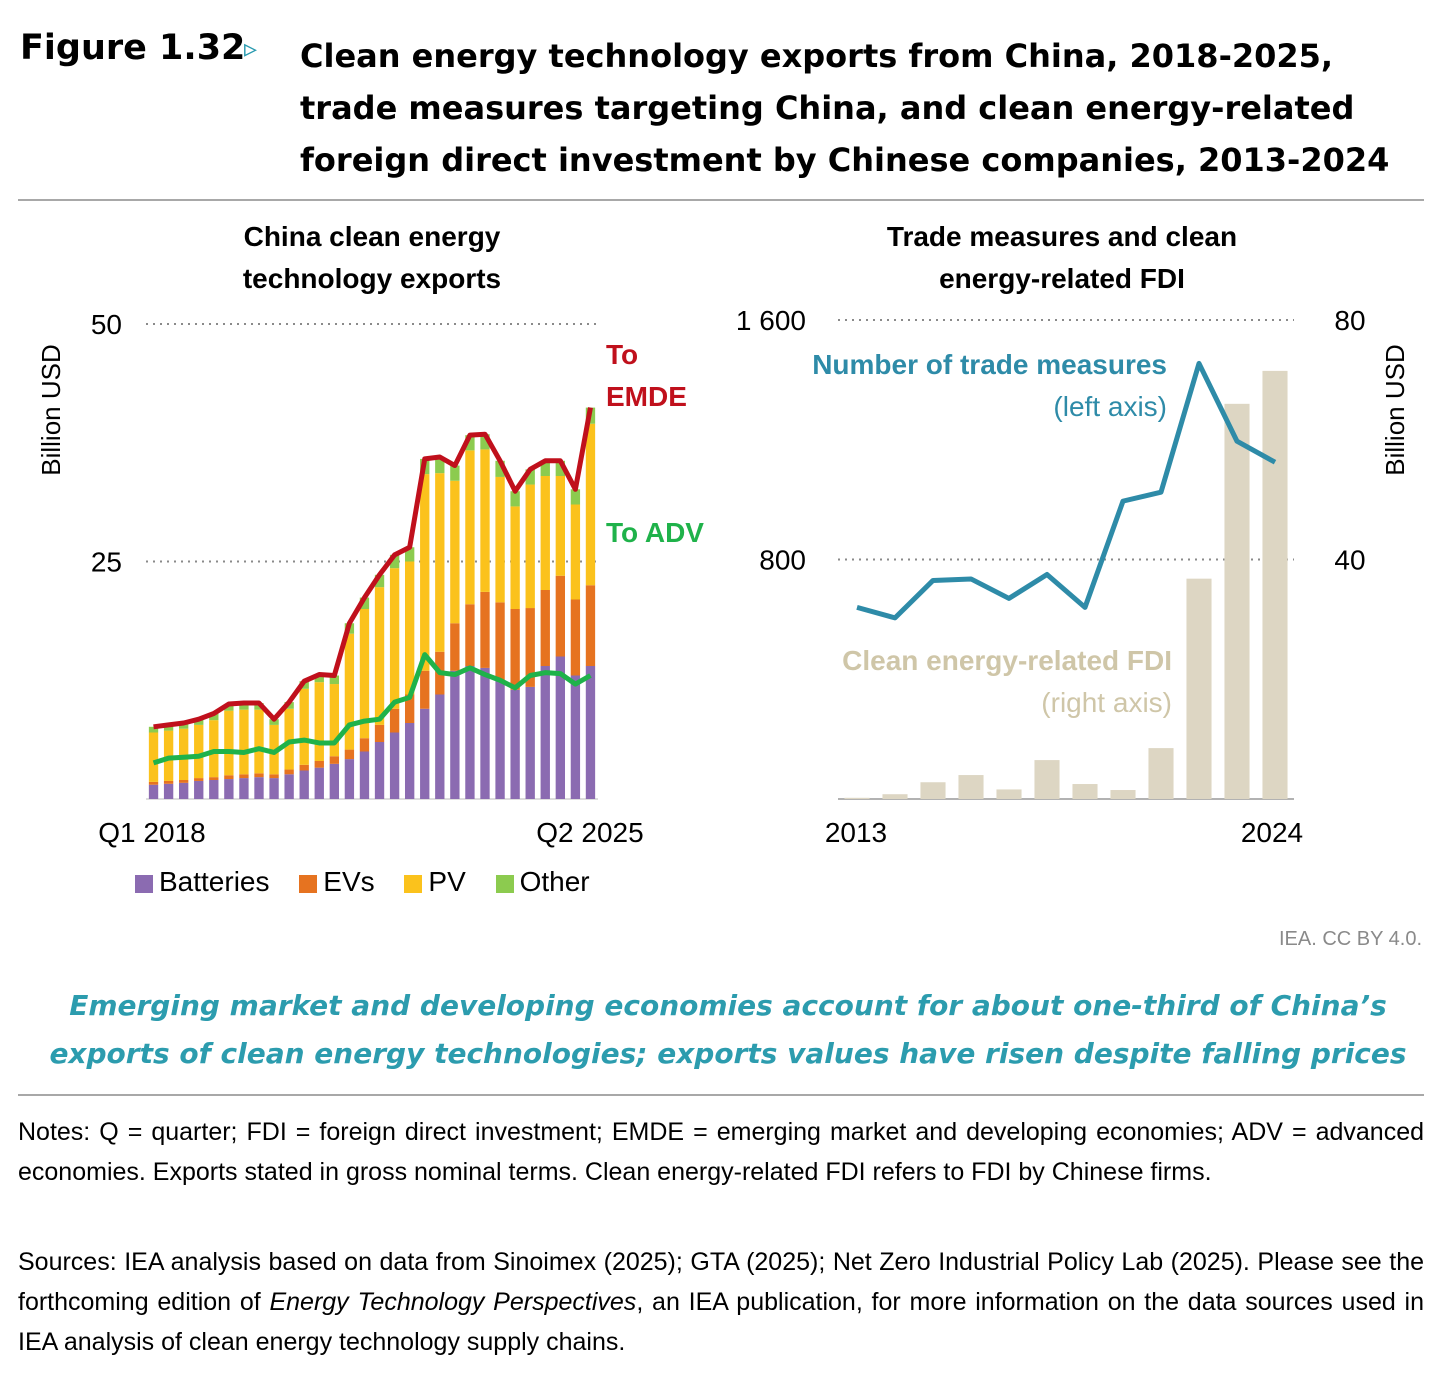 This screenshot has height=1381, width=1456. What do you see at coordinates (857, 798) in the screenshot?
I see `bar-fdi-2013` at bounding box center [857, 798].